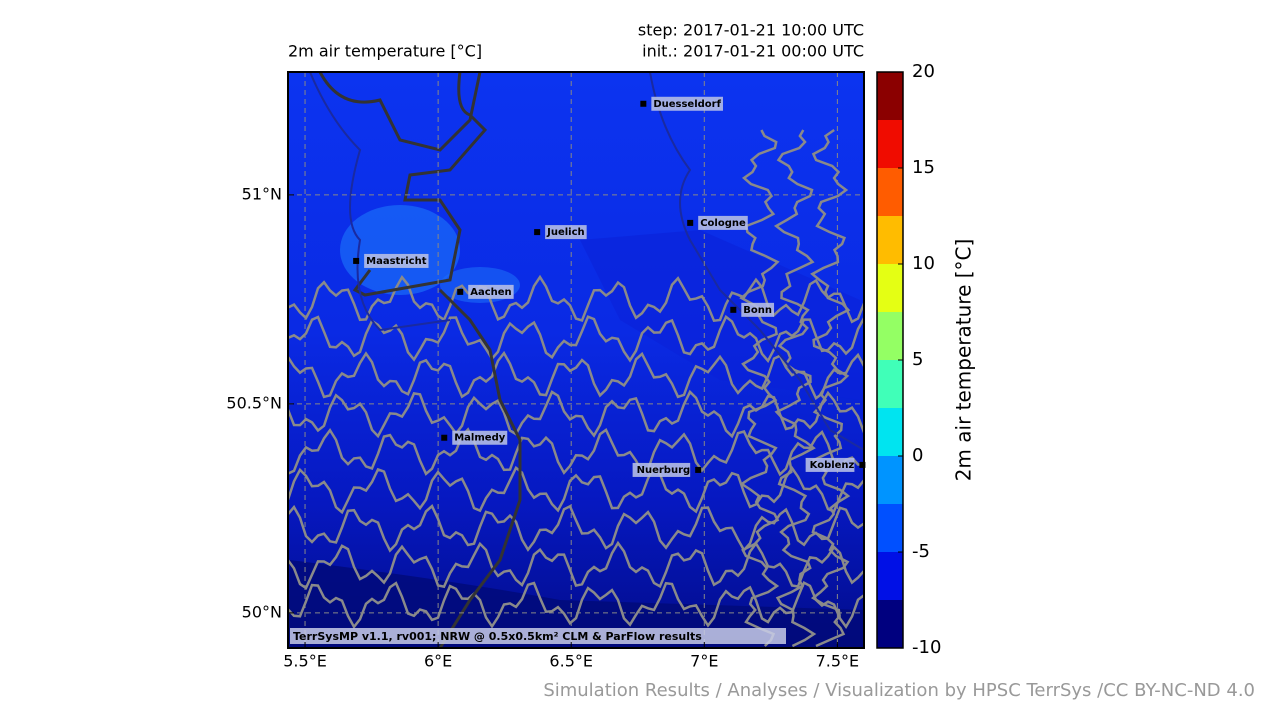 The height and width of the screenshot is (720, 1280). I want to click on border, so click(420, 360).